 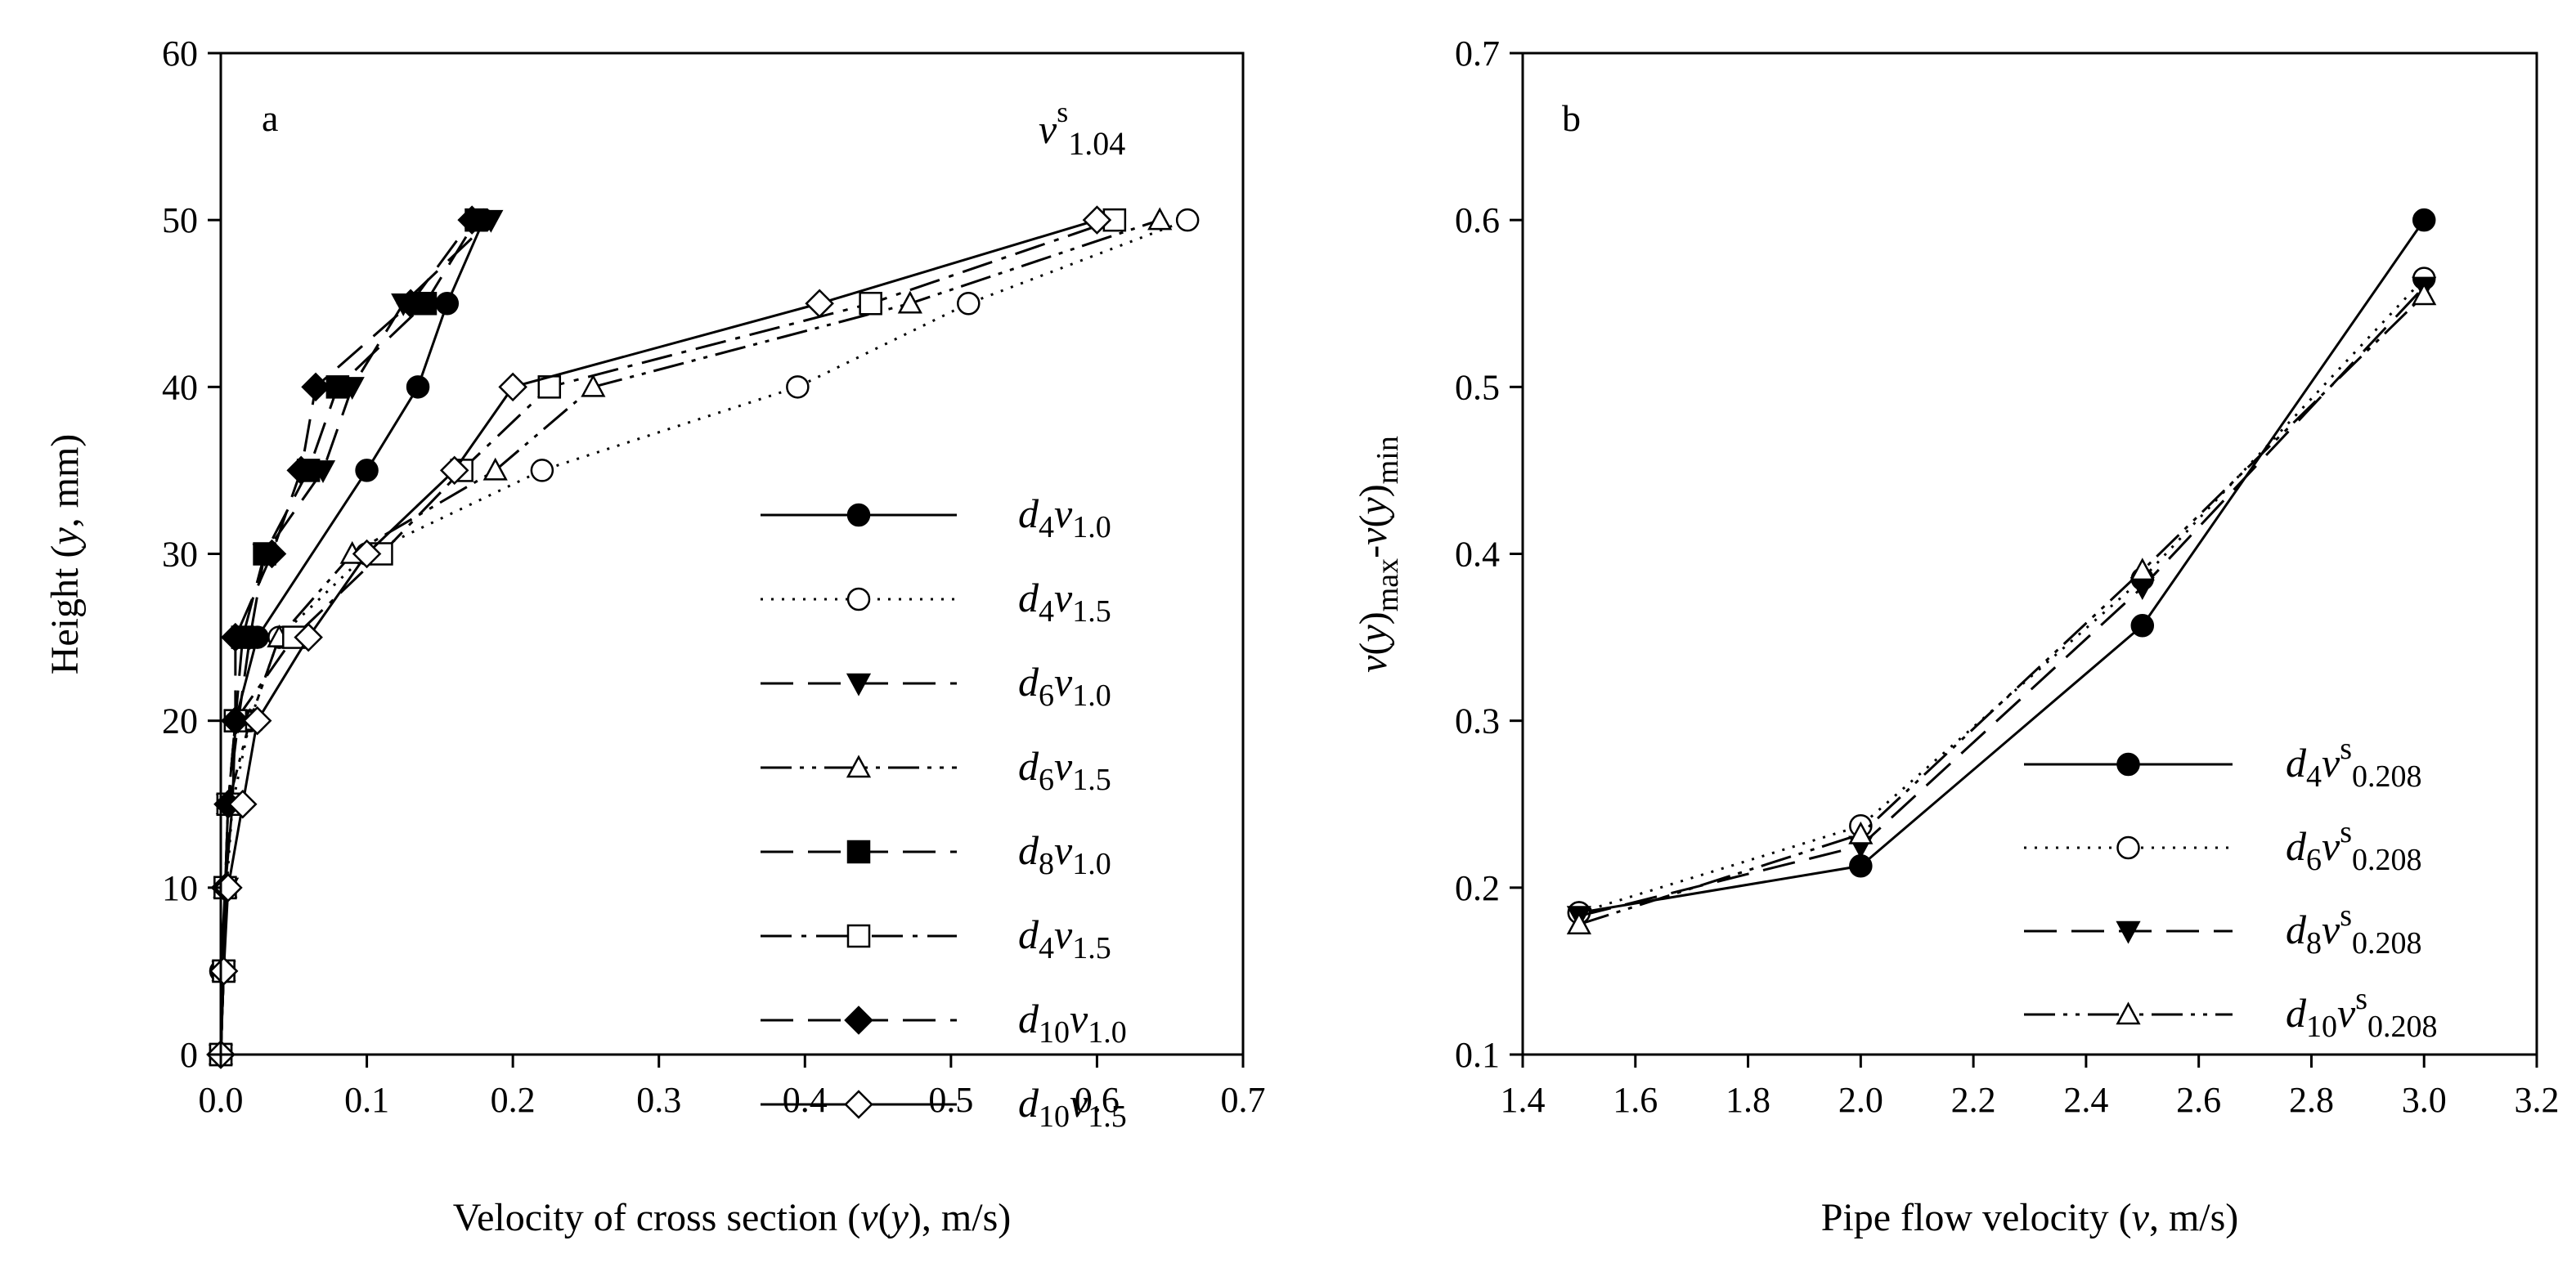 I want to click on chart-a-xlabel: Velocity of cross section (v(y), m/s), so click(x=732, y=1217).